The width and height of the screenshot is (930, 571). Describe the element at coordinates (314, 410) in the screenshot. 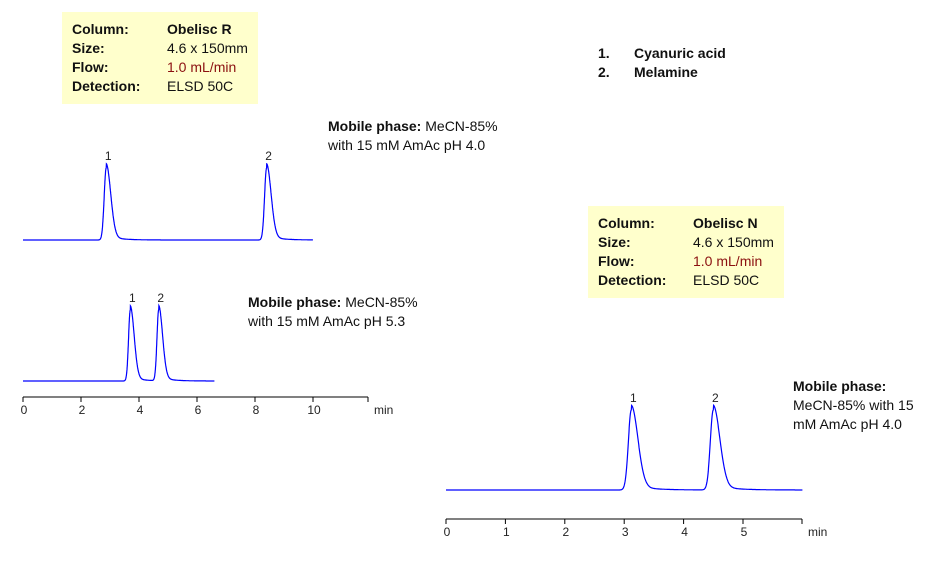

I see `x-tick-label: 10` at that location.